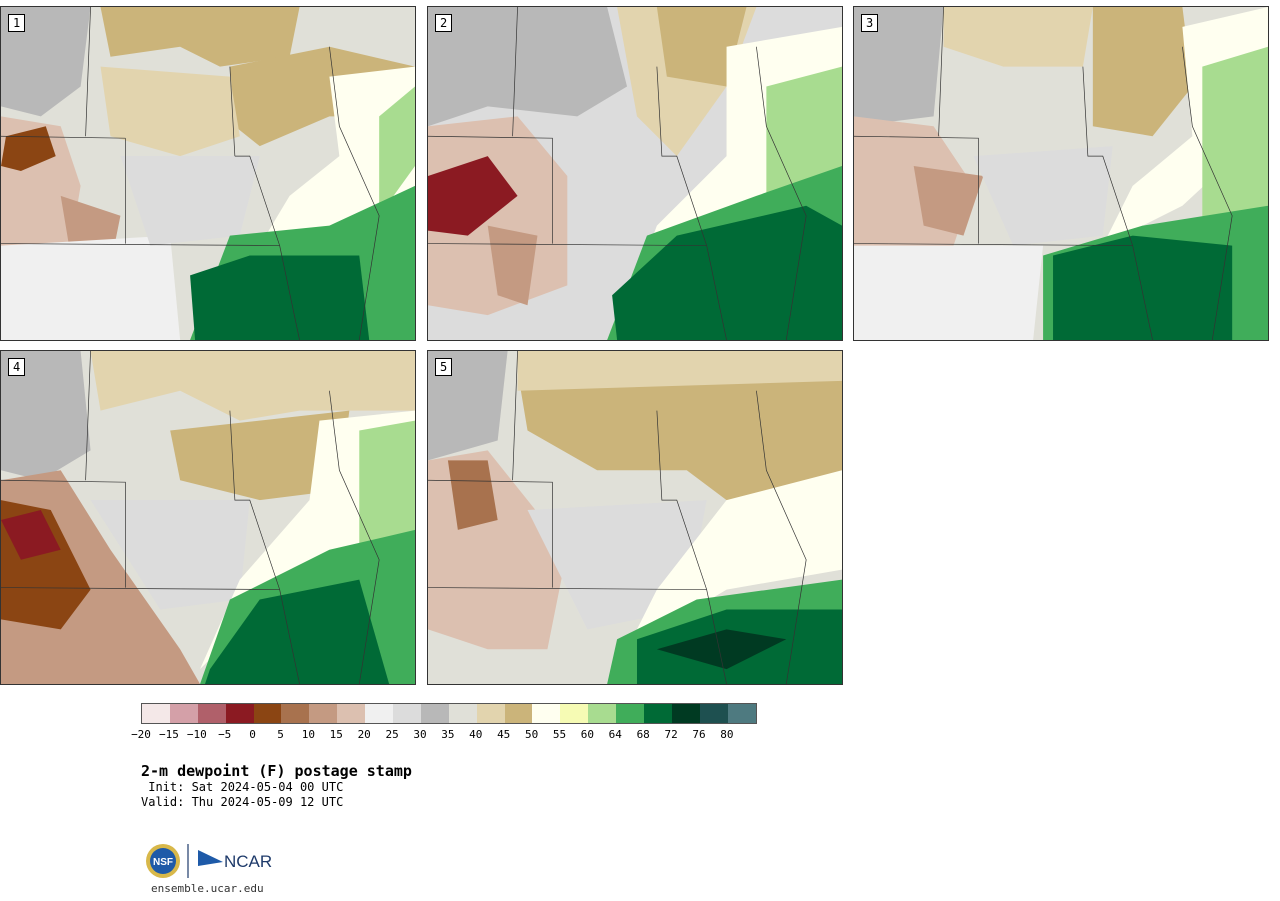 The height and width of the screenshot is (901, 1280). I want to click on map-panel-4: 4, so click(208, 517).